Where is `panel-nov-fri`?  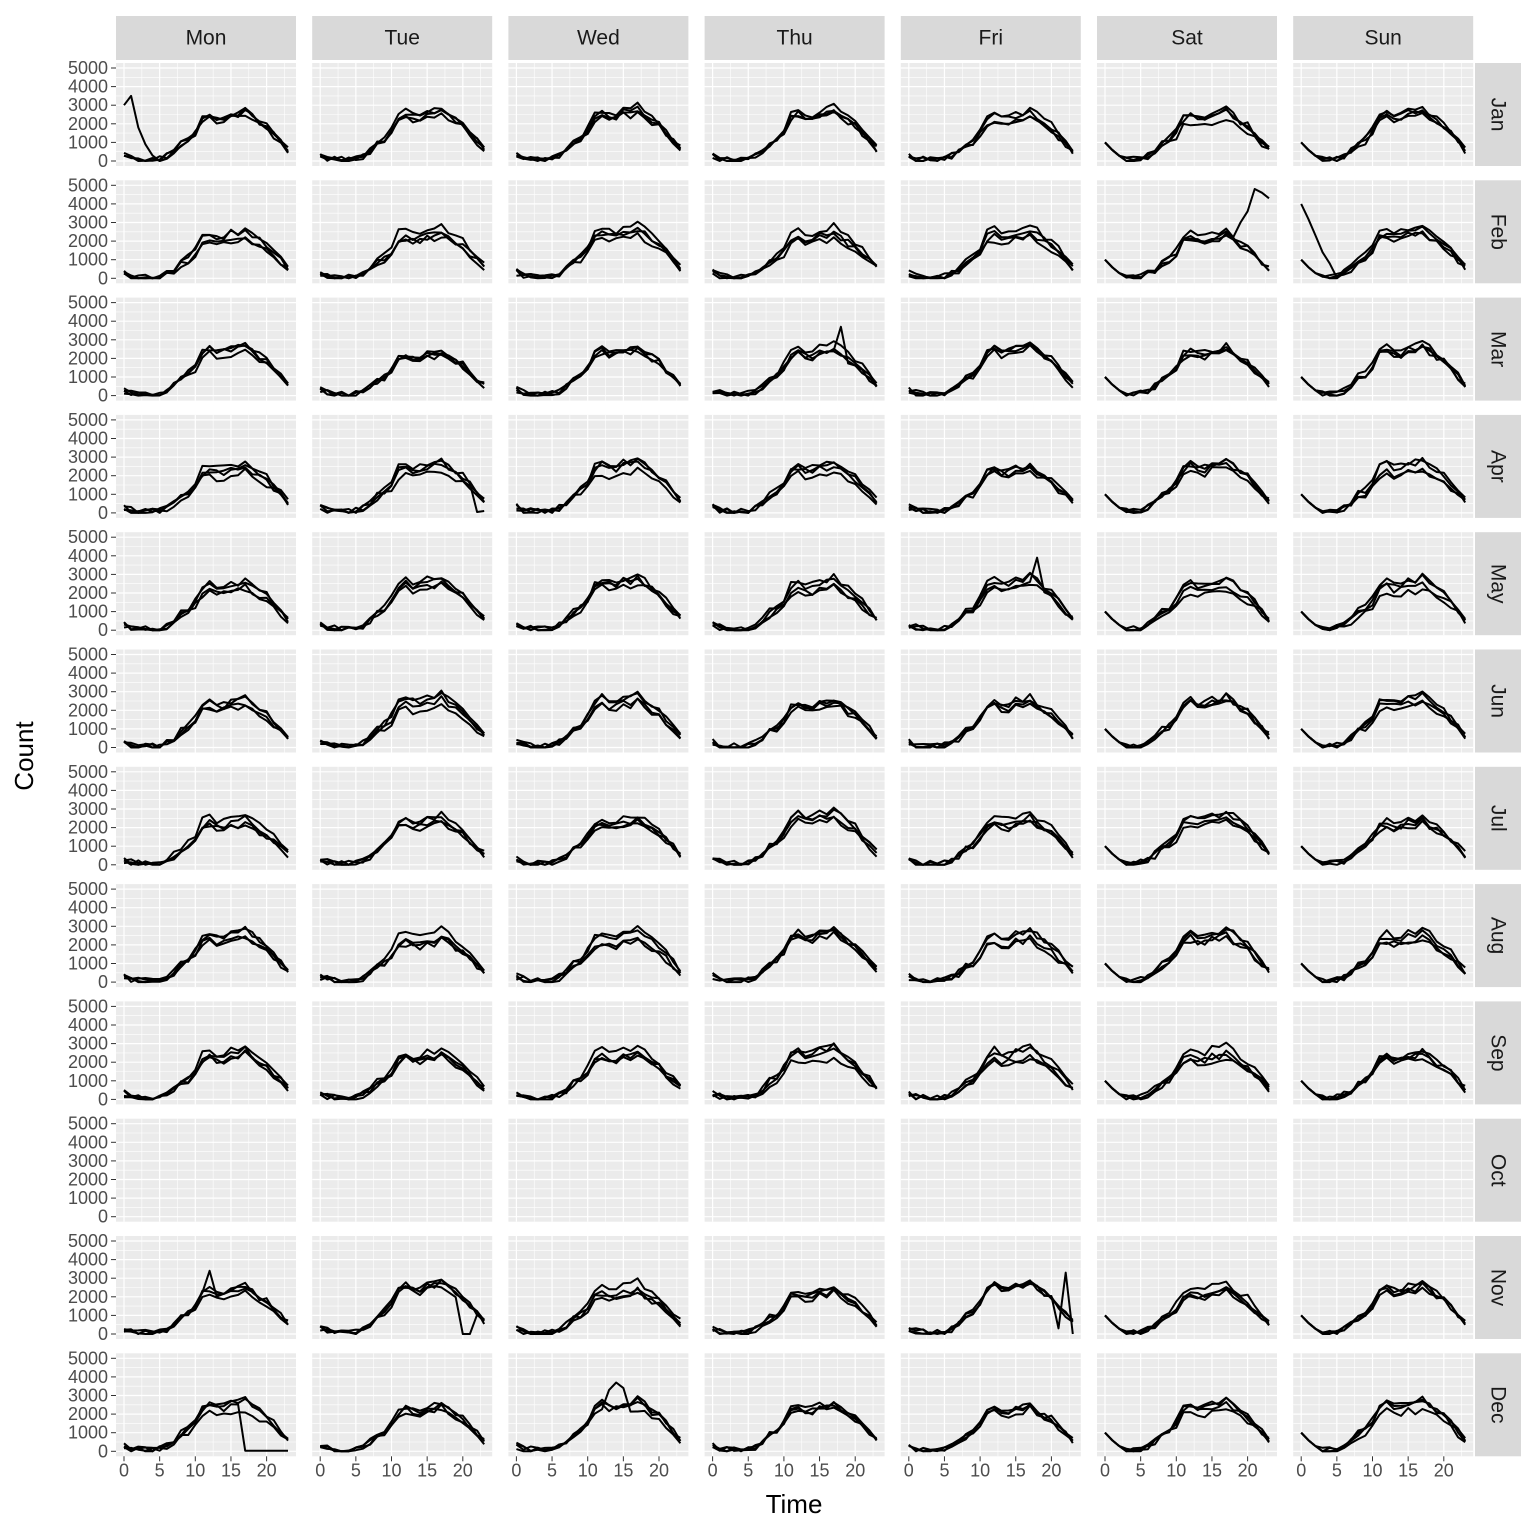
panel-nov-fri is located at coordinates (990, 1287).